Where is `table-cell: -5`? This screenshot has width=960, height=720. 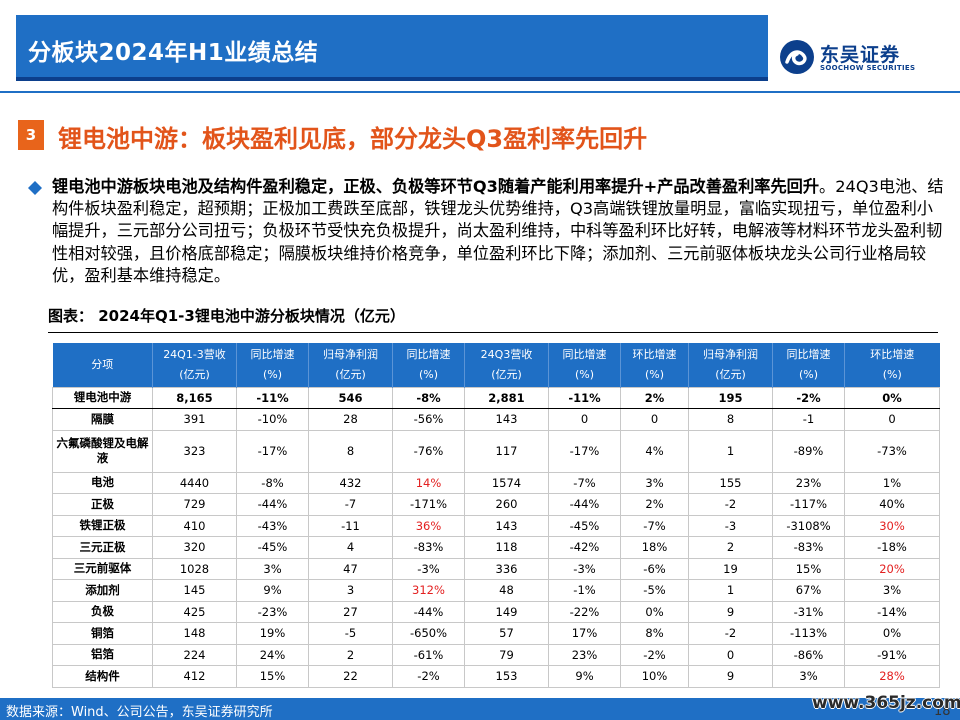
table-cell: -5 is located at coordinates (350, 633).